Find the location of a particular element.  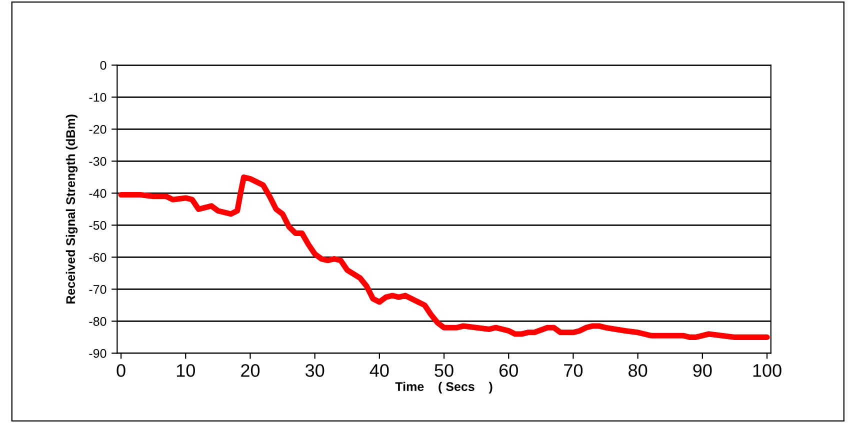

x-tick-label: 50 is located at coordinates (444, 370).